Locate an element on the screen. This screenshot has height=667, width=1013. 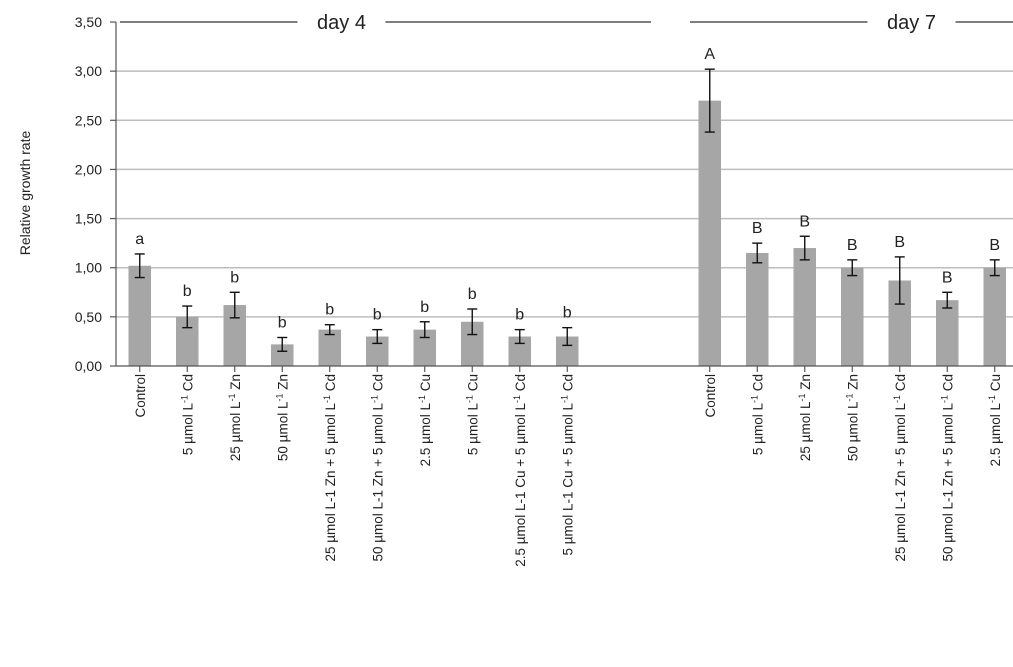
category-label: 2.5 µmol L-1 Cu + 5 µmol L-1 Cd is located at coordinates (520, 470).